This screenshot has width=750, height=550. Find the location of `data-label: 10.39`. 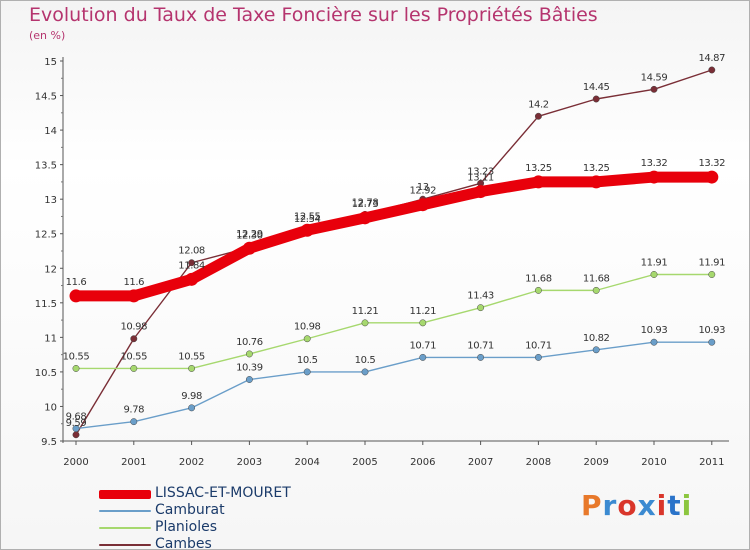

data-label: 10.39 is located at coordinates (249, 368).